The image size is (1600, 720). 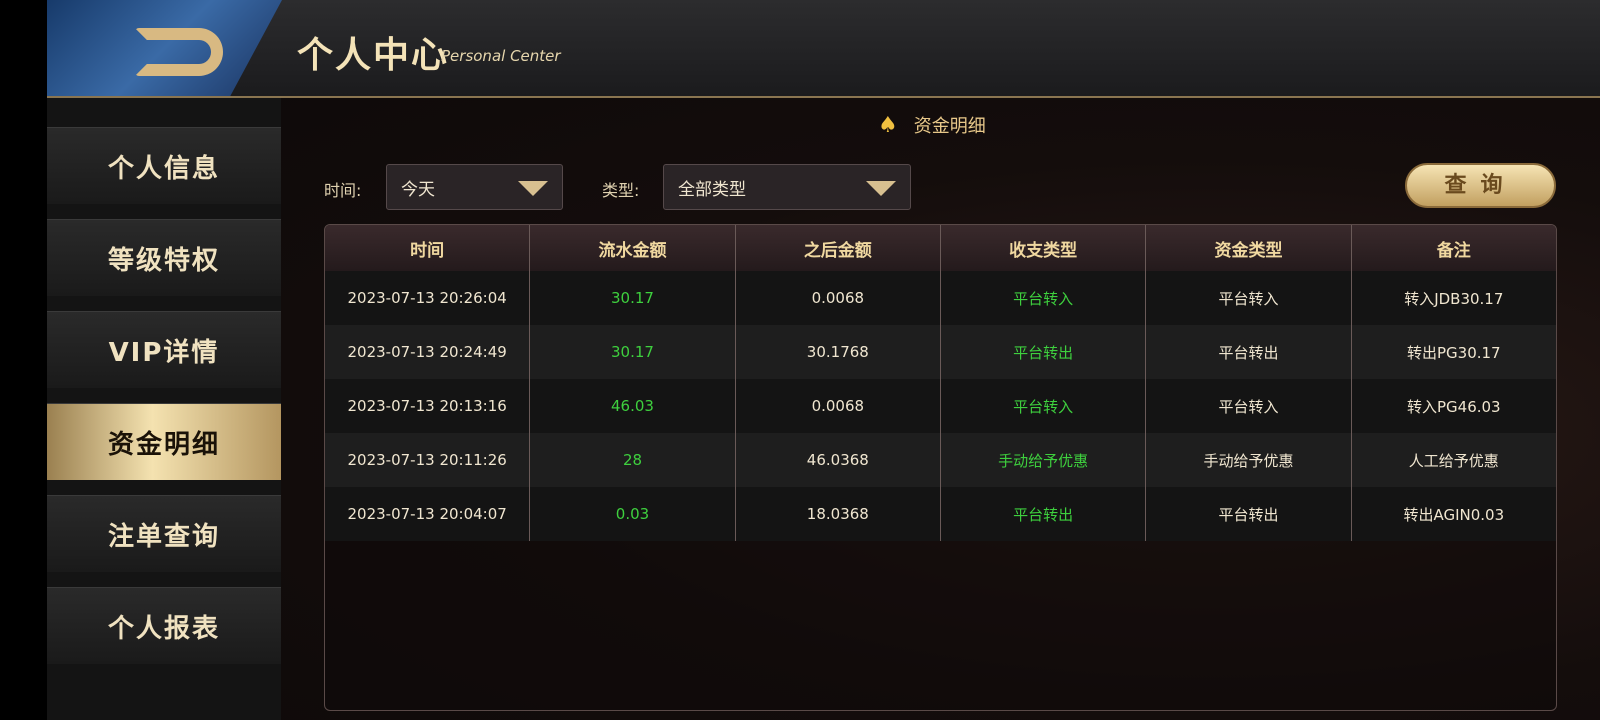 I want to click on logo-area, so click(x=164, y=48).